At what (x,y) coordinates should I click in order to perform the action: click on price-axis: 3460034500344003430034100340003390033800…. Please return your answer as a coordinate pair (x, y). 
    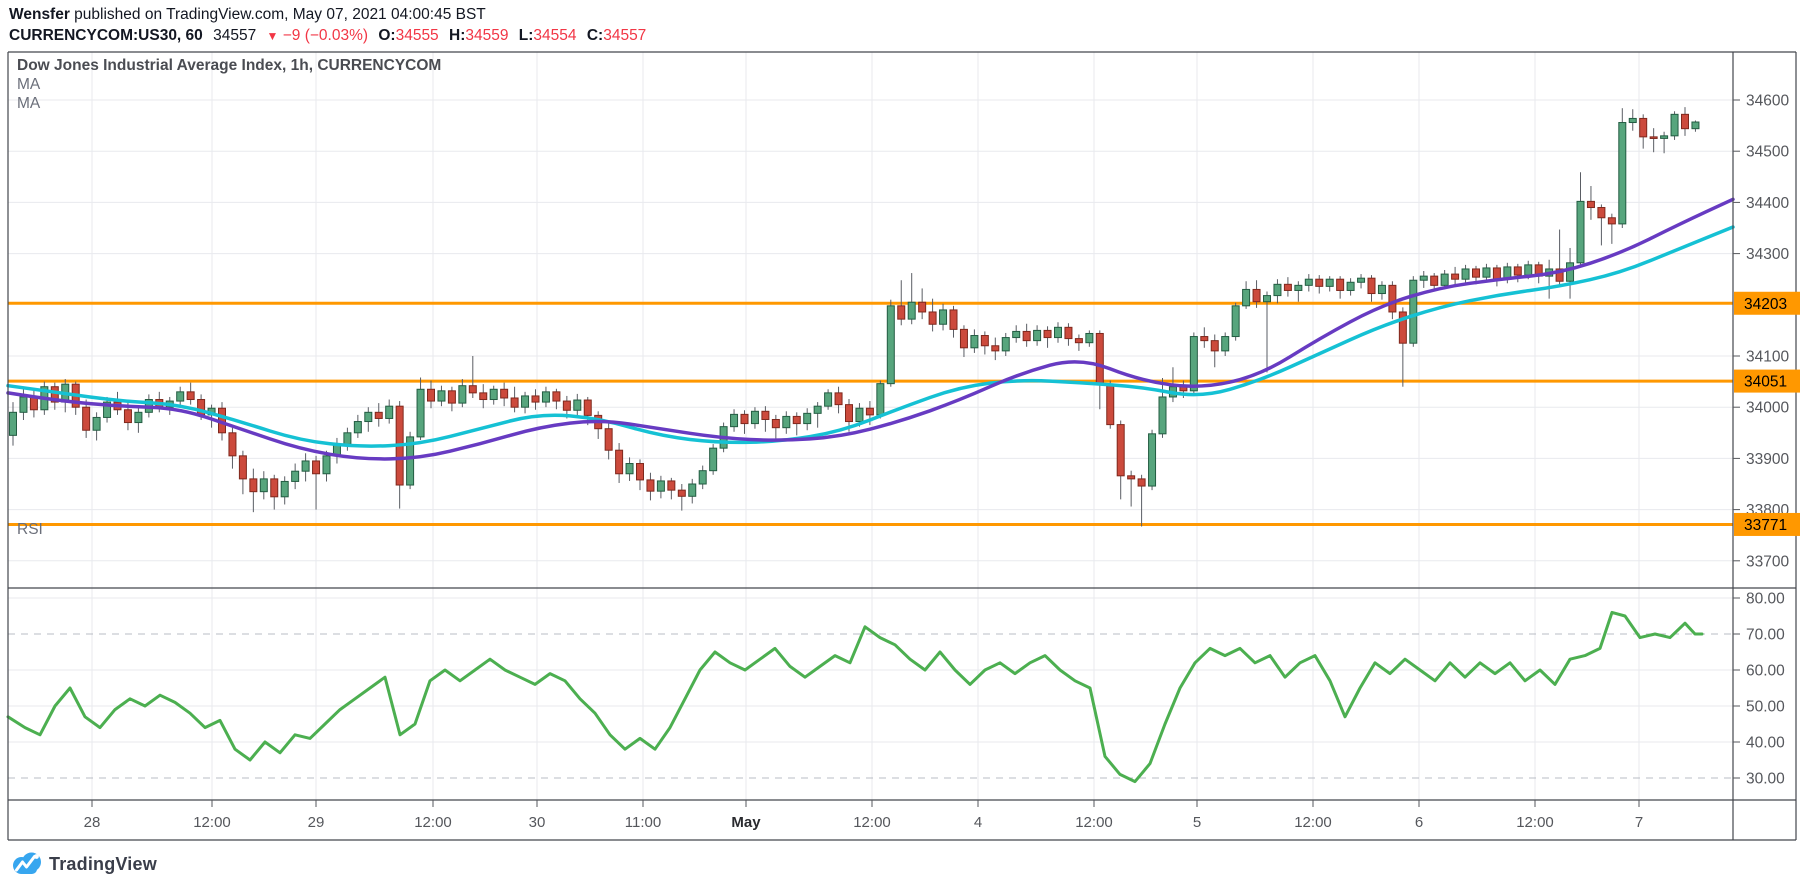
    Looking at the image, I should click on (1766, 440).